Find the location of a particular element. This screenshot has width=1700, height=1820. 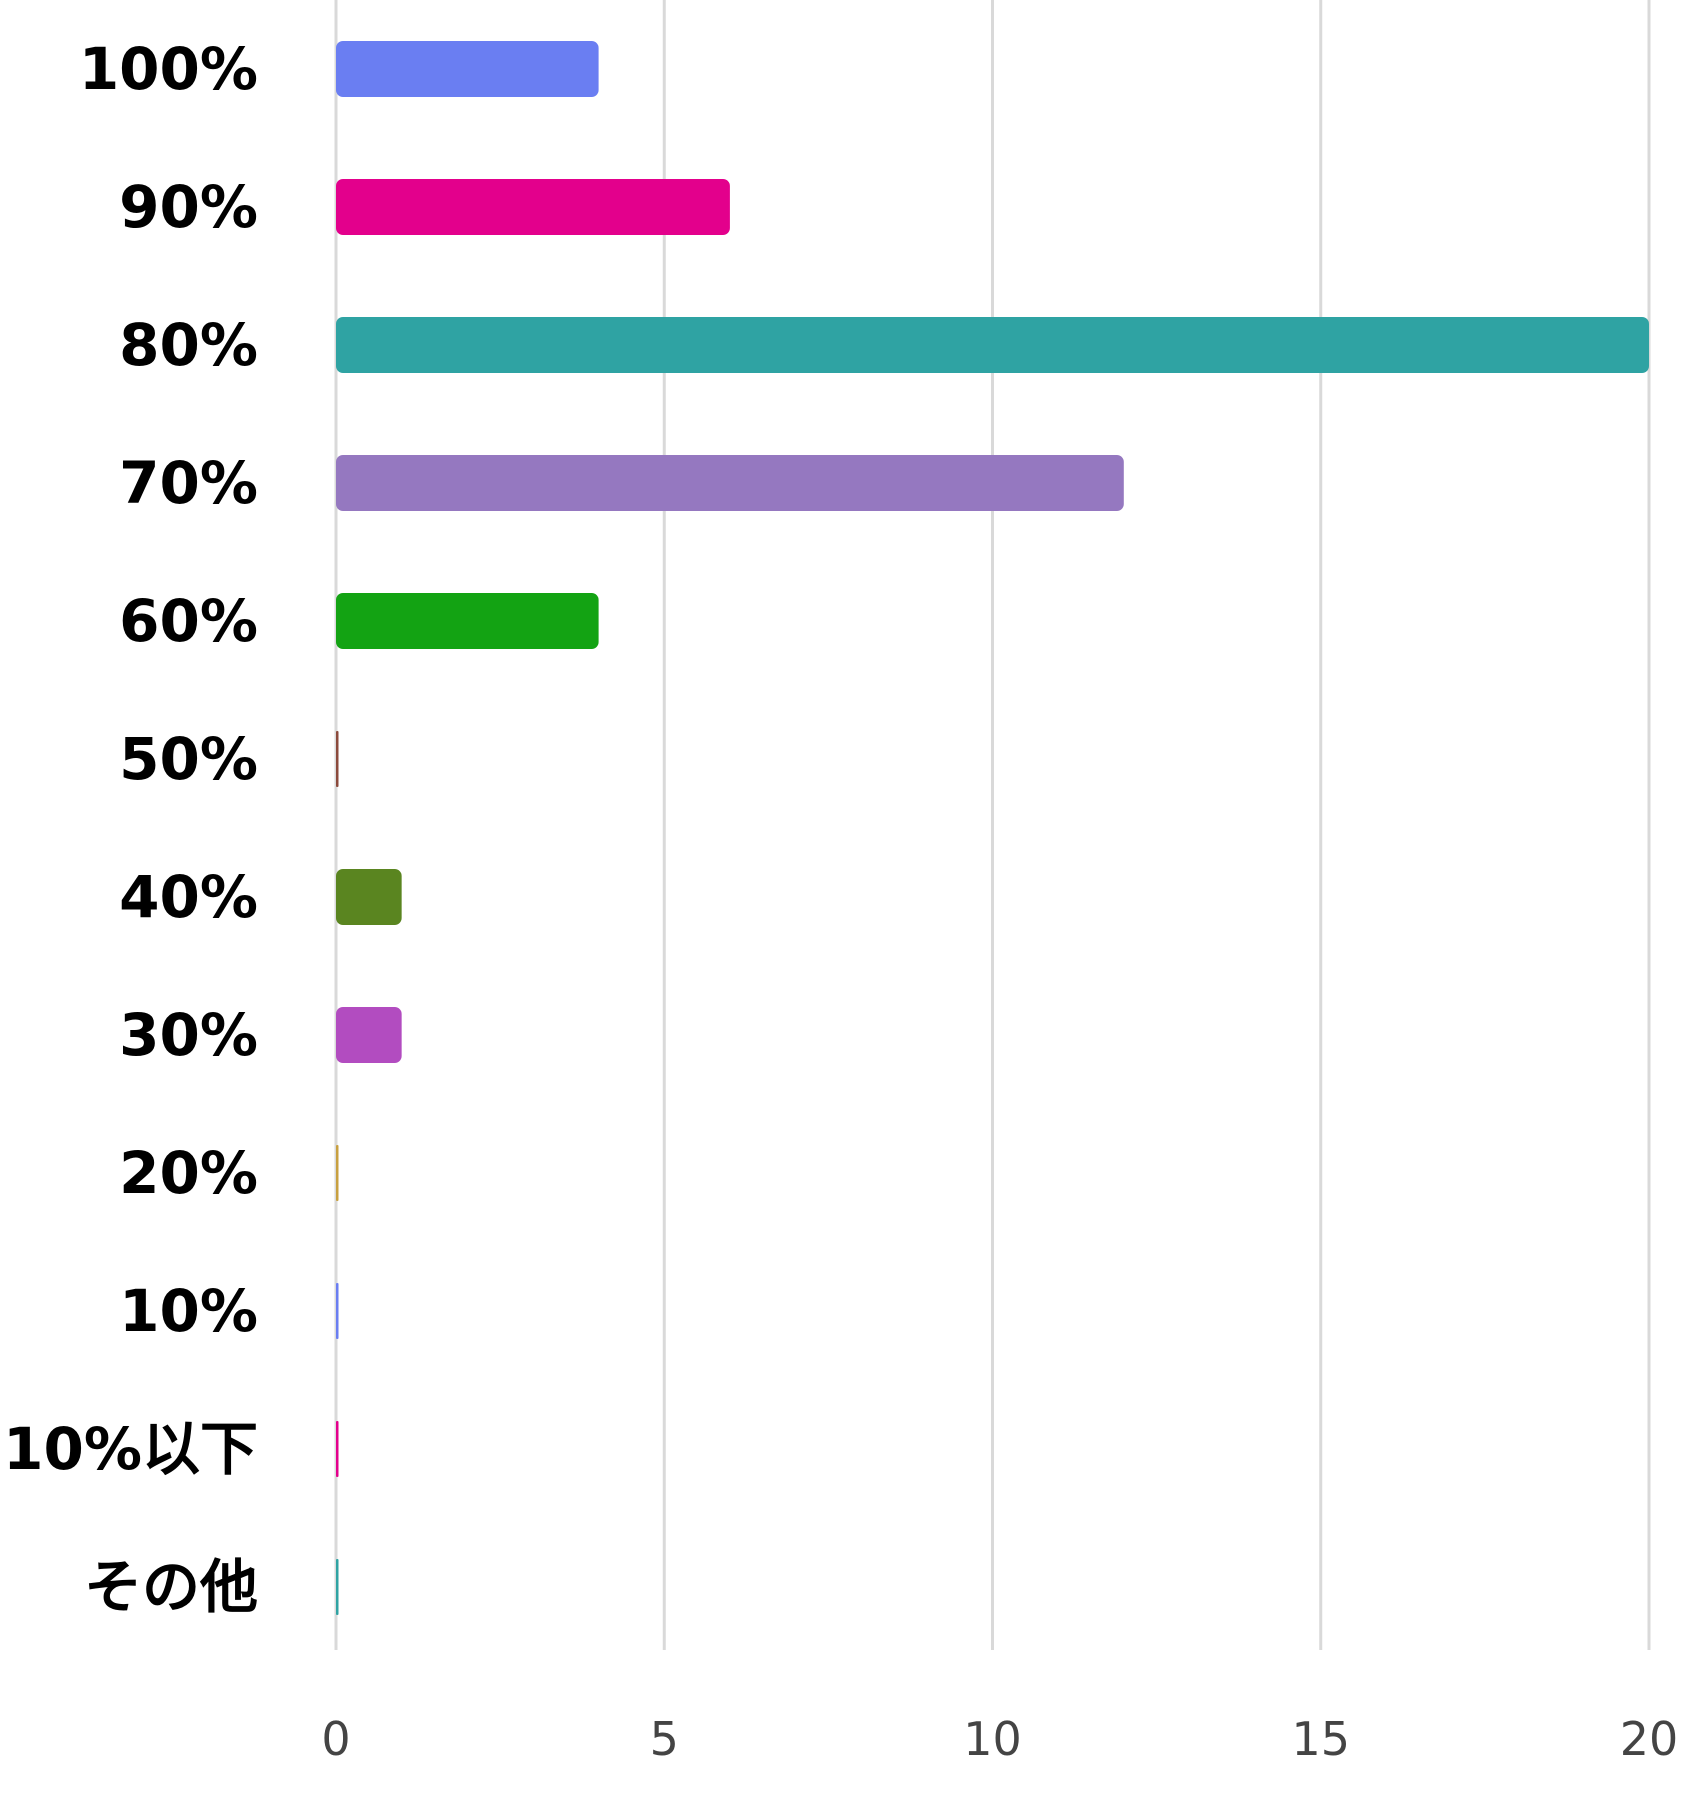

category-label: その他 is located at coordinates (171, 1587).